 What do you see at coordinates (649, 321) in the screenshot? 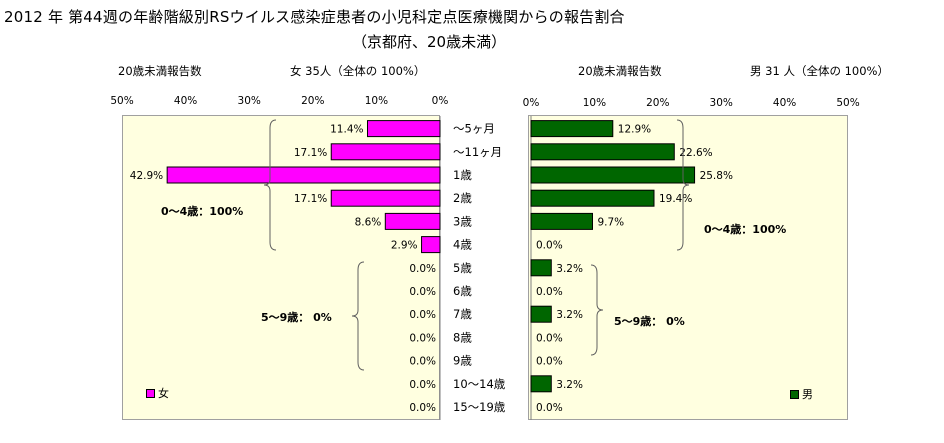
I see `right-5-9-note: 5～9歳： 0%` at bounding box center [649, 321].